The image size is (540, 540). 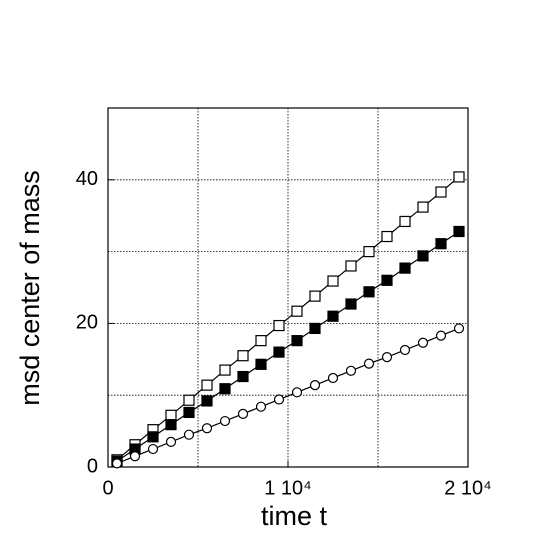 What do you see at coordinates (87, 179) in the screenshot?
I see `y-tick-label: 40` at bounding box center [87, 179].